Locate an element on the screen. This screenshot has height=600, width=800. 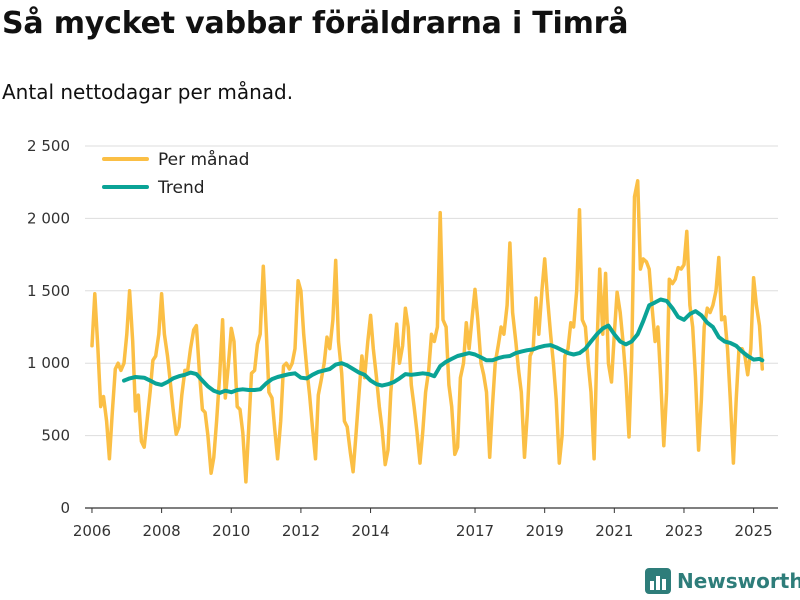
x-tick-label: 2006 is located at coordinates (92, 531).